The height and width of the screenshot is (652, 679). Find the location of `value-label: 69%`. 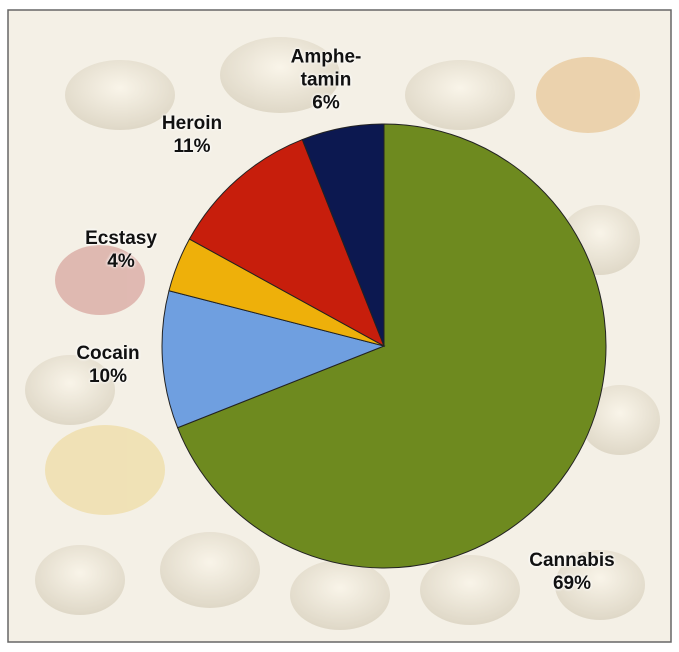

value-label: 69% is located at coordinates (572, 583).